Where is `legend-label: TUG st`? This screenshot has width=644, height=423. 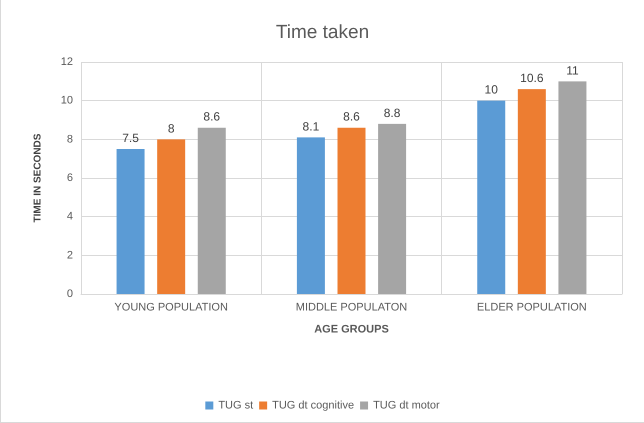
legend-label: TUG st is located at coordinates (236, 406).